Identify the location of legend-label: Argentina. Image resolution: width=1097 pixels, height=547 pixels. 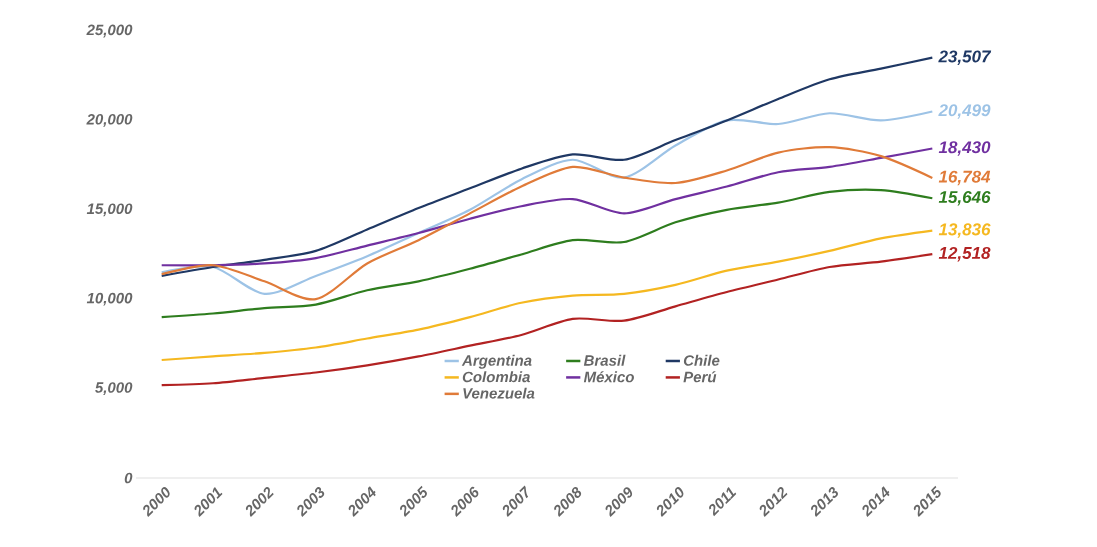
(496, 361).